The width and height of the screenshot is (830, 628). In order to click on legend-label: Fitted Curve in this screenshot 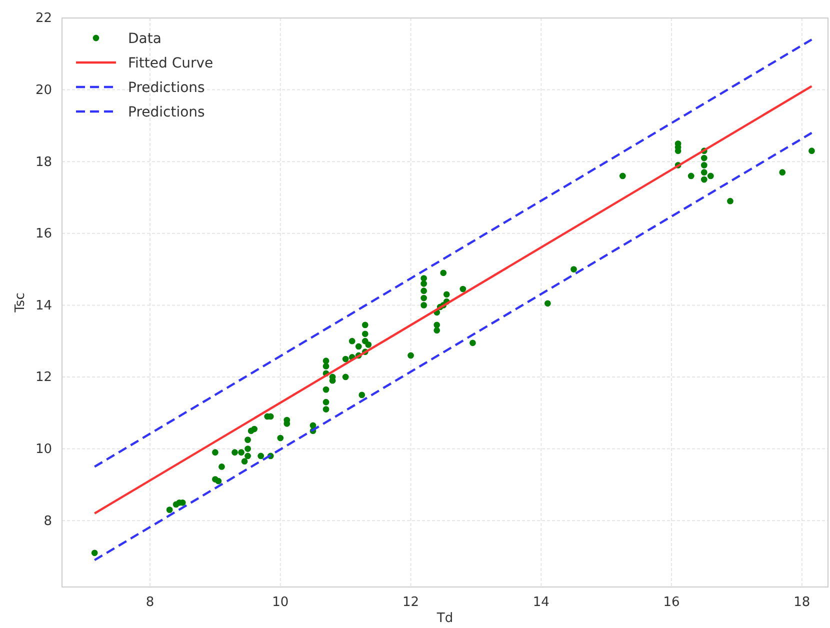, I will do `click(171, 64)`.